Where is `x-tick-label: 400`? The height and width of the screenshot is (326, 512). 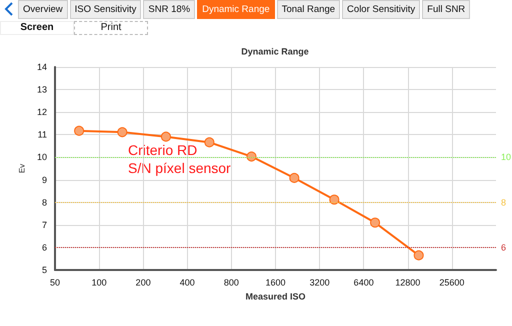
x-tick-label: 400 is located at coordinates (187, 283).